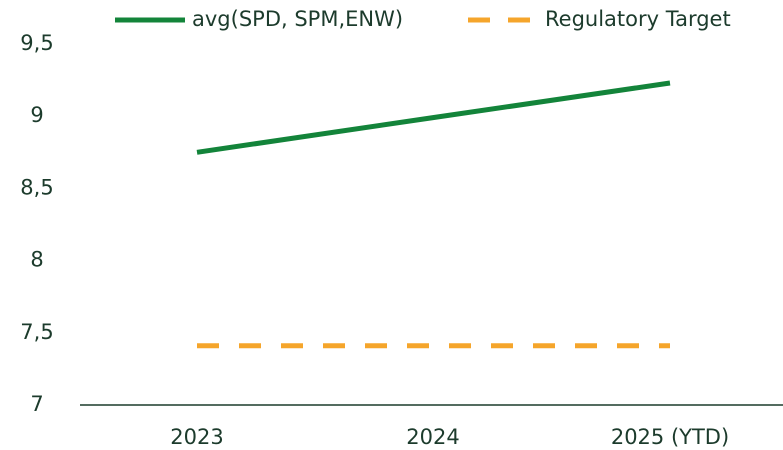  What do you see at coordinates (36, 404) in the screenshot?
I see `y-tick-label: 7` at bounding box center [36, 404].